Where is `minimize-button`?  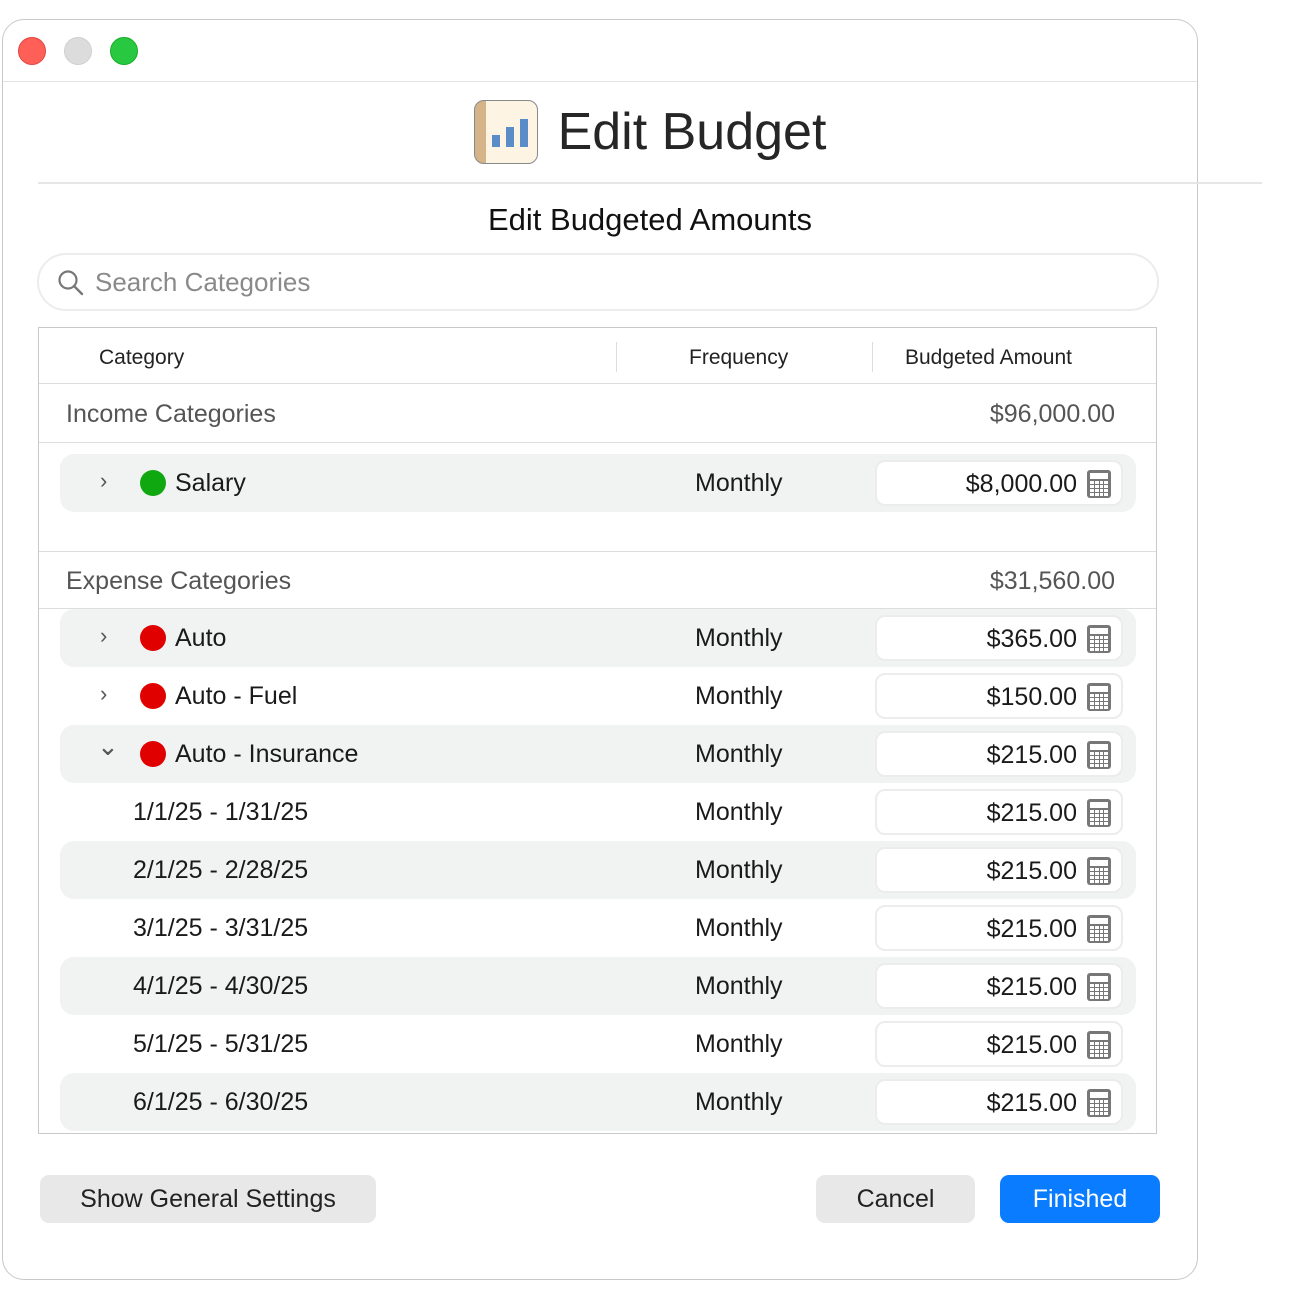
minimize-button is located at coordinates (78, 51).